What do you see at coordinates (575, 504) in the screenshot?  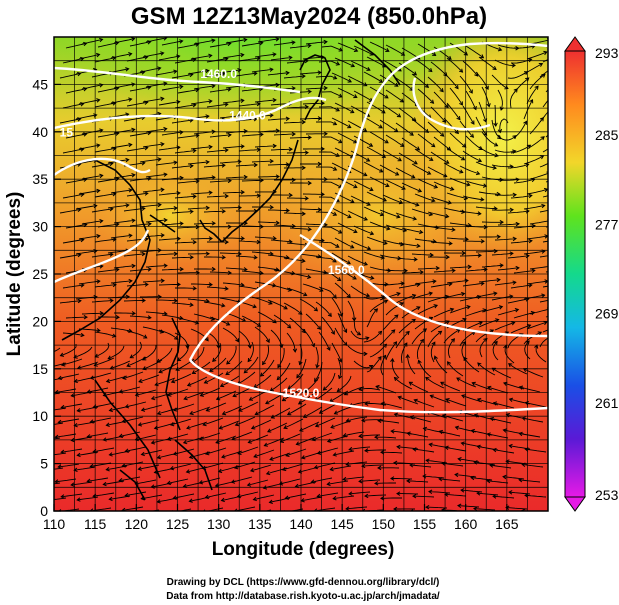 I see `colorbar-bottom-arrow` at bounding box center [575, 504].